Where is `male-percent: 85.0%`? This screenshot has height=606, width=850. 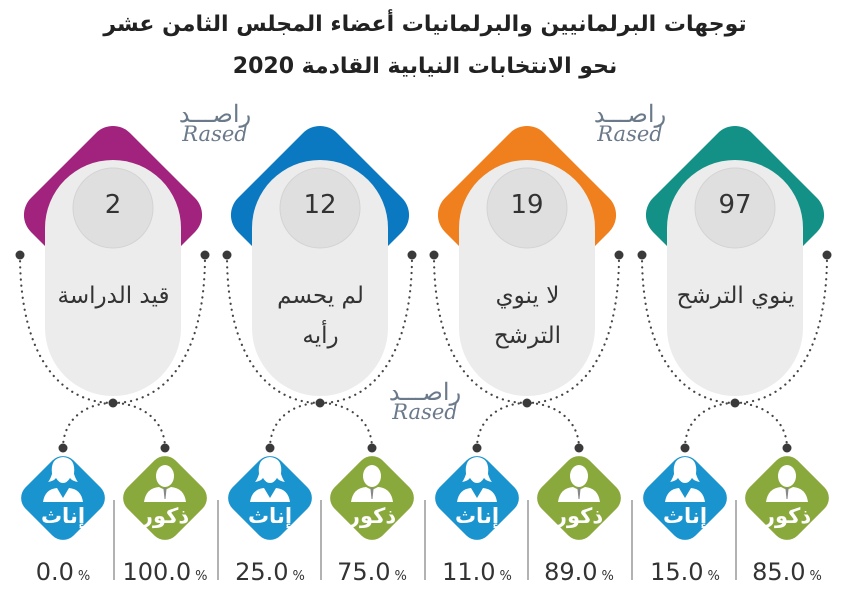
male-percent: 85.0% is located at coordinates (787, 572).